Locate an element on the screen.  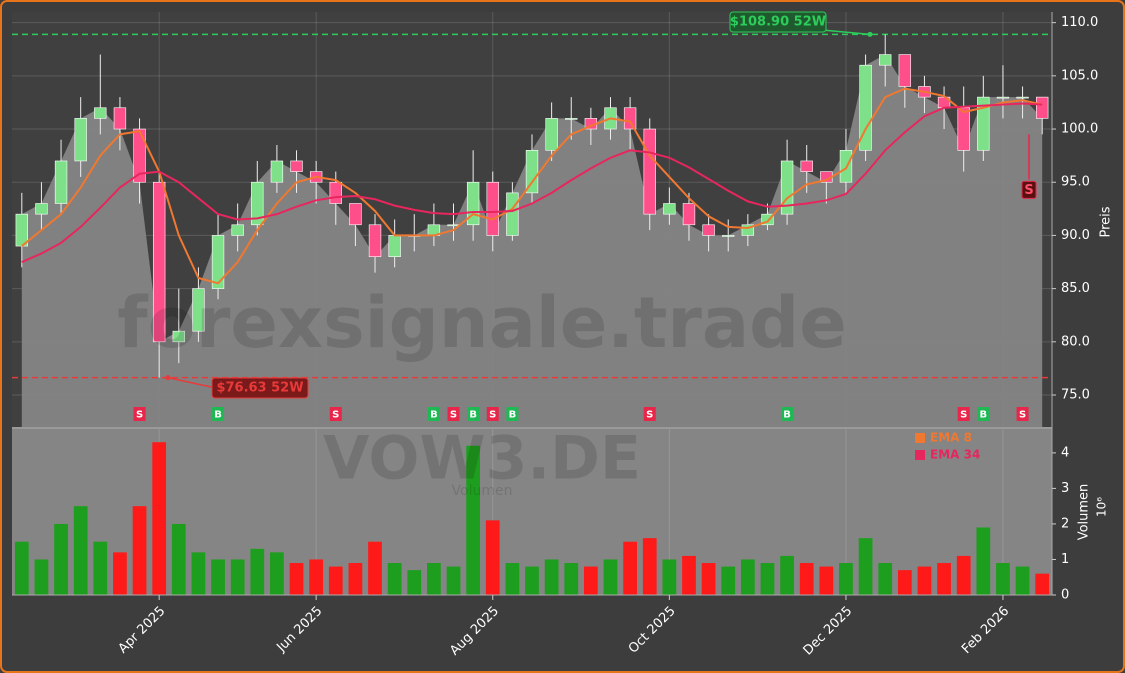
range-arrow is located at coordinates (192, 382).